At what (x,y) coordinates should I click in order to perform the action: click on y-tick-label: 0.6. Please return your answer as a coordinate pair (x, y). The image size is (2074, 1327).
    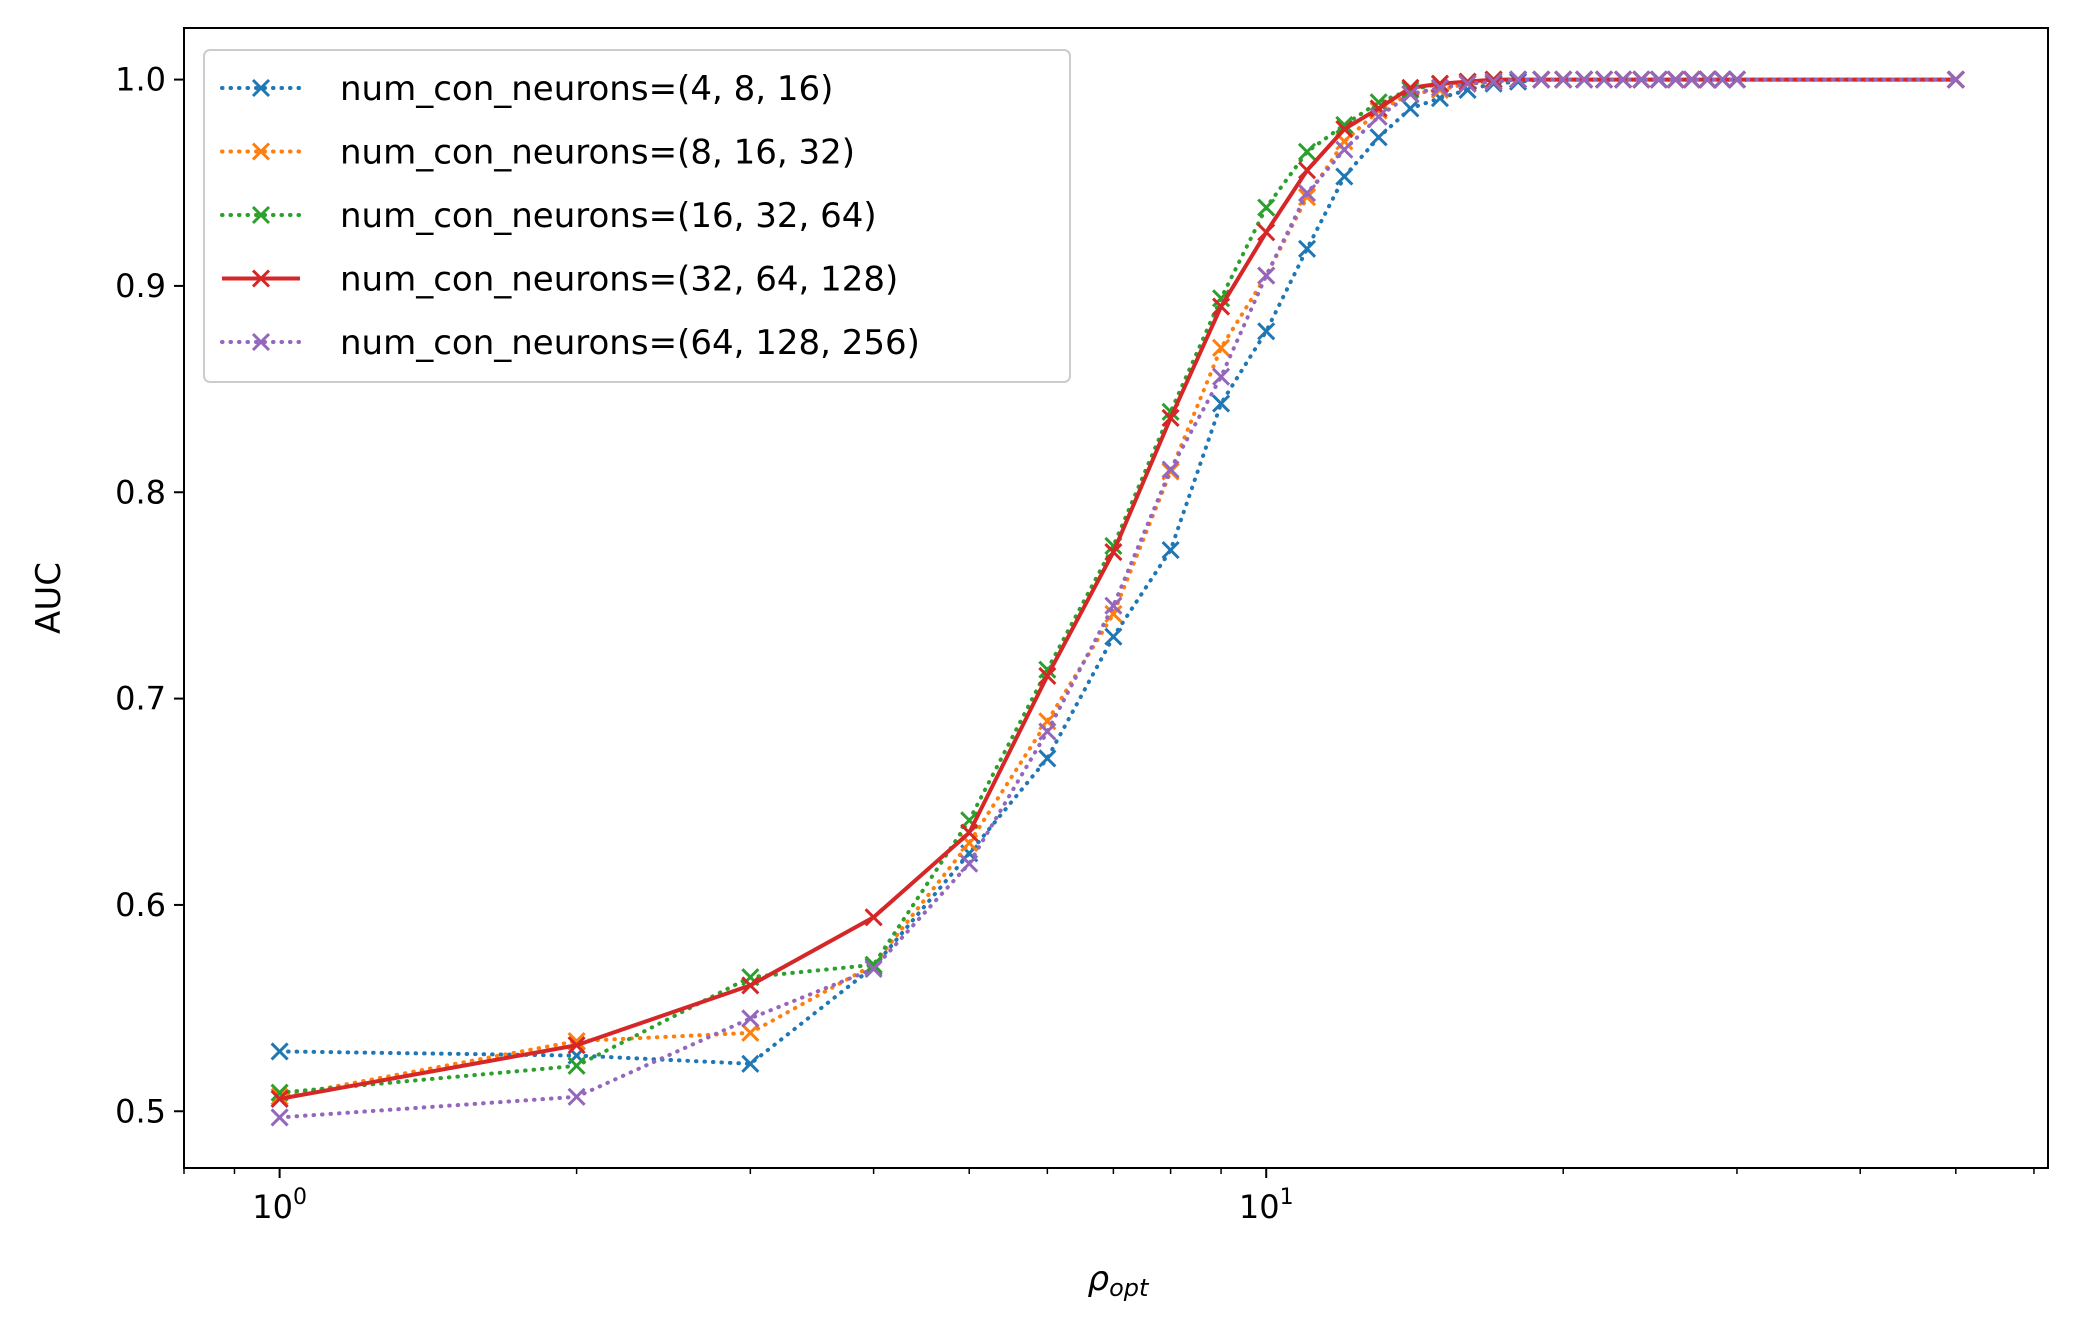
    Looking at the image, I should click on (140, 905).